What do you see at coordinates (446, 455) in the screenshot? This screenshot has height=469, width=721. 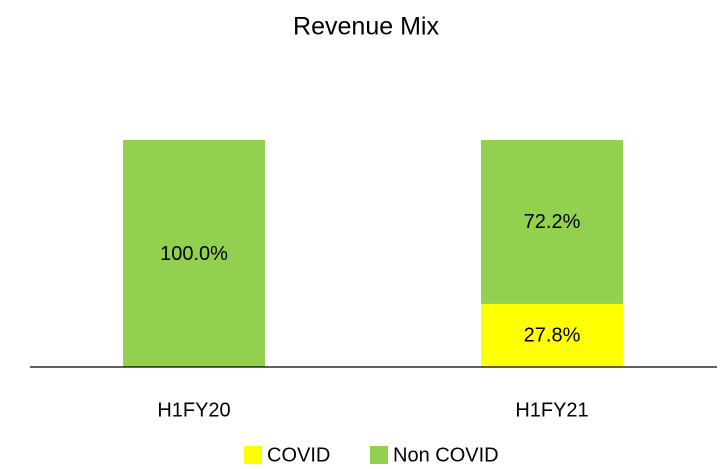 I see `legend-label: Non COVID` at bounding box center [446, 455].